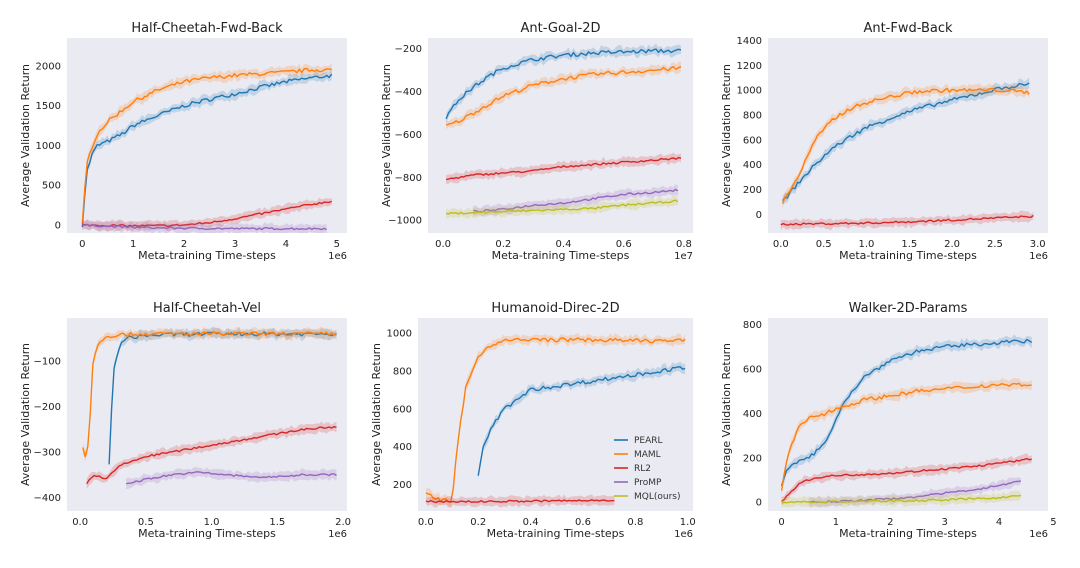  I want to click on chart-title: Half-Cheetah-Vel, so click(207, 308).